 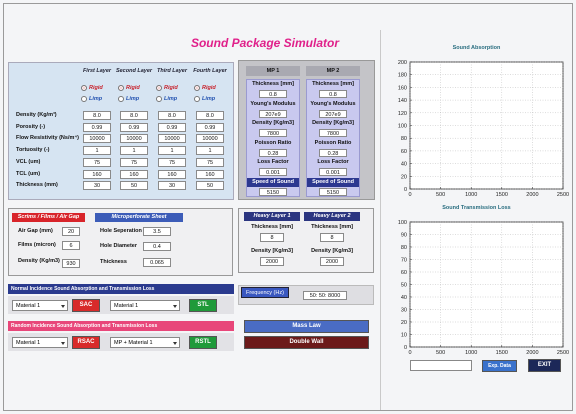 What do you see at coordinates (39, 261) in the screenshot?
I see `field-label: Density (Kg/m3)` at bounding box center [39, 261].